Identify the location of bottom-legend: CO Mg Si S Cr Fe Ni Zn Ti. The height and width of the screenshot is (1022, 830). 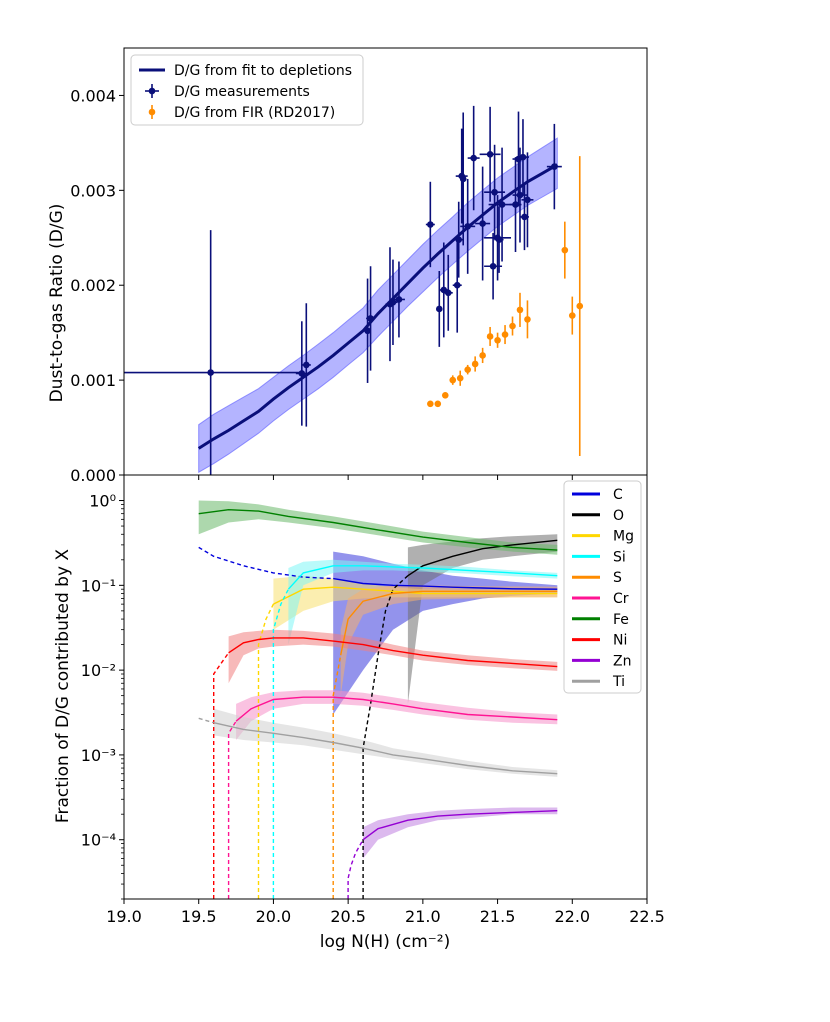
(602, 587).